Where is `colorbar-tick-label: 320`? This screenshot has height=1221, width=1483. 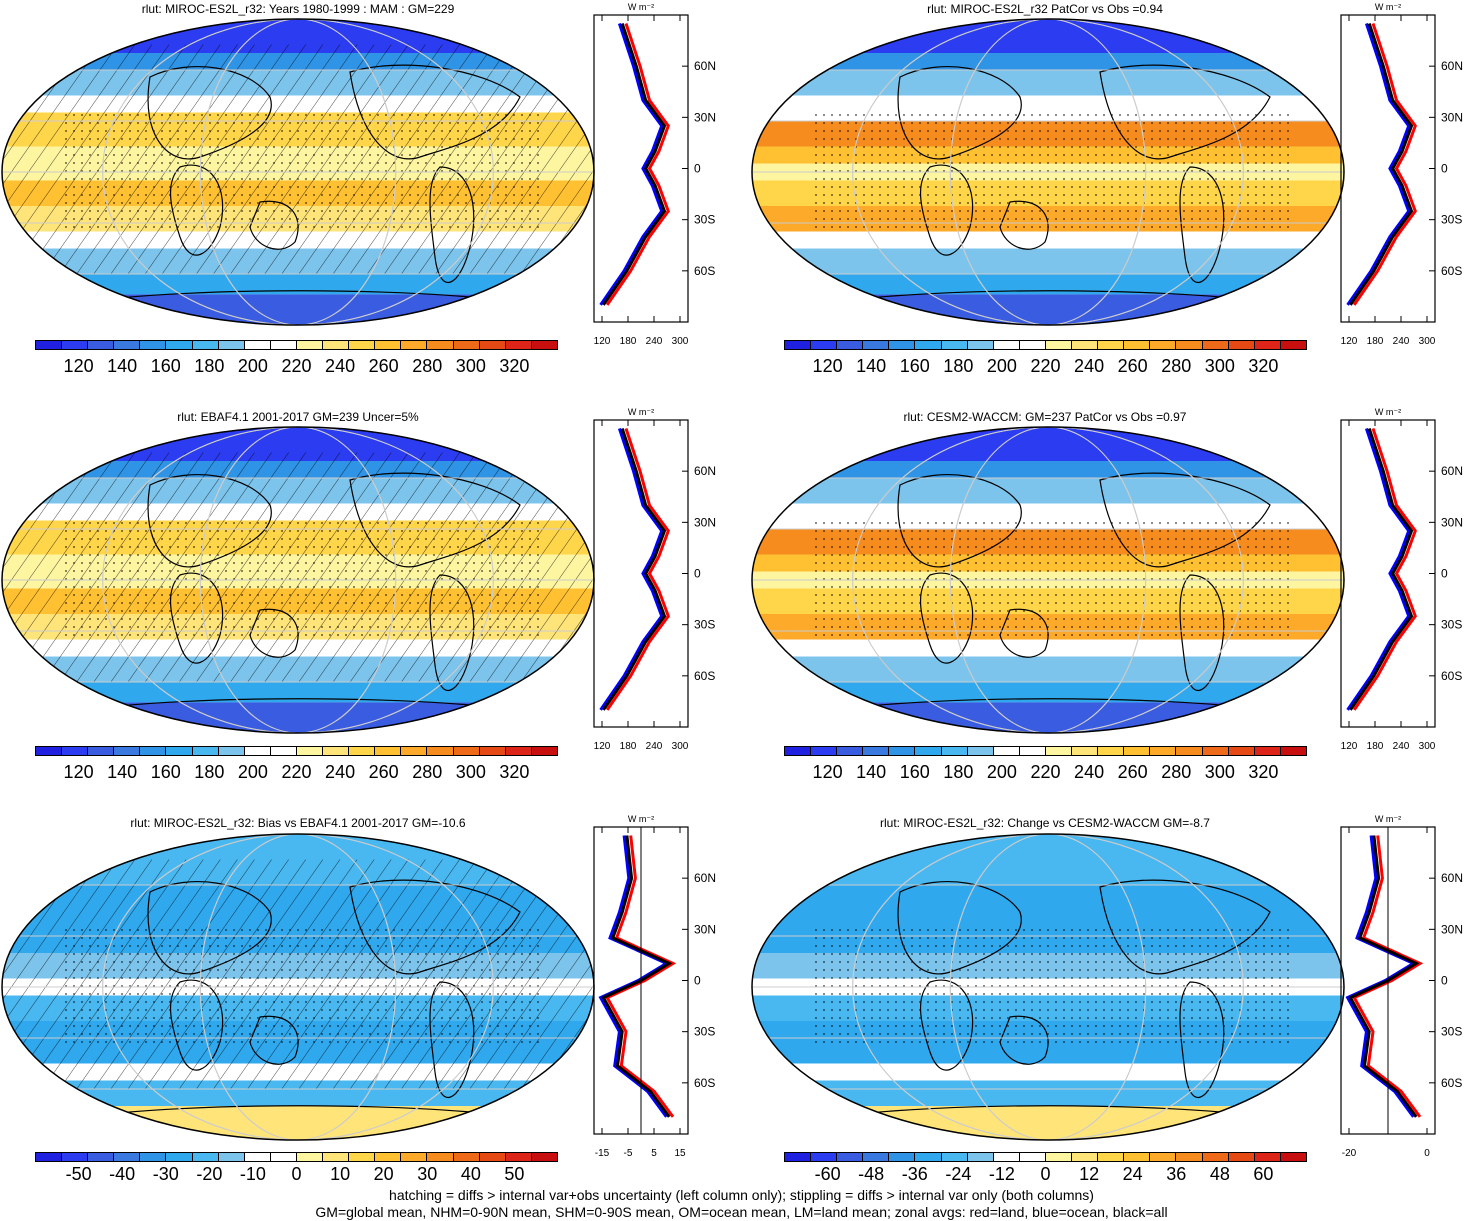 colorbar-tick-label: 320 is located at coordinates (1263, 772).